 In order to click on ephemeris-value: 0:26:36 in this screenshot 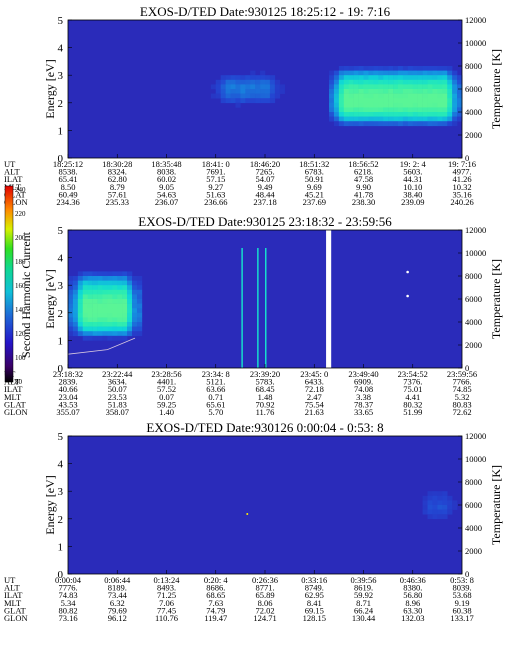, I will do `click(265, 580)`.